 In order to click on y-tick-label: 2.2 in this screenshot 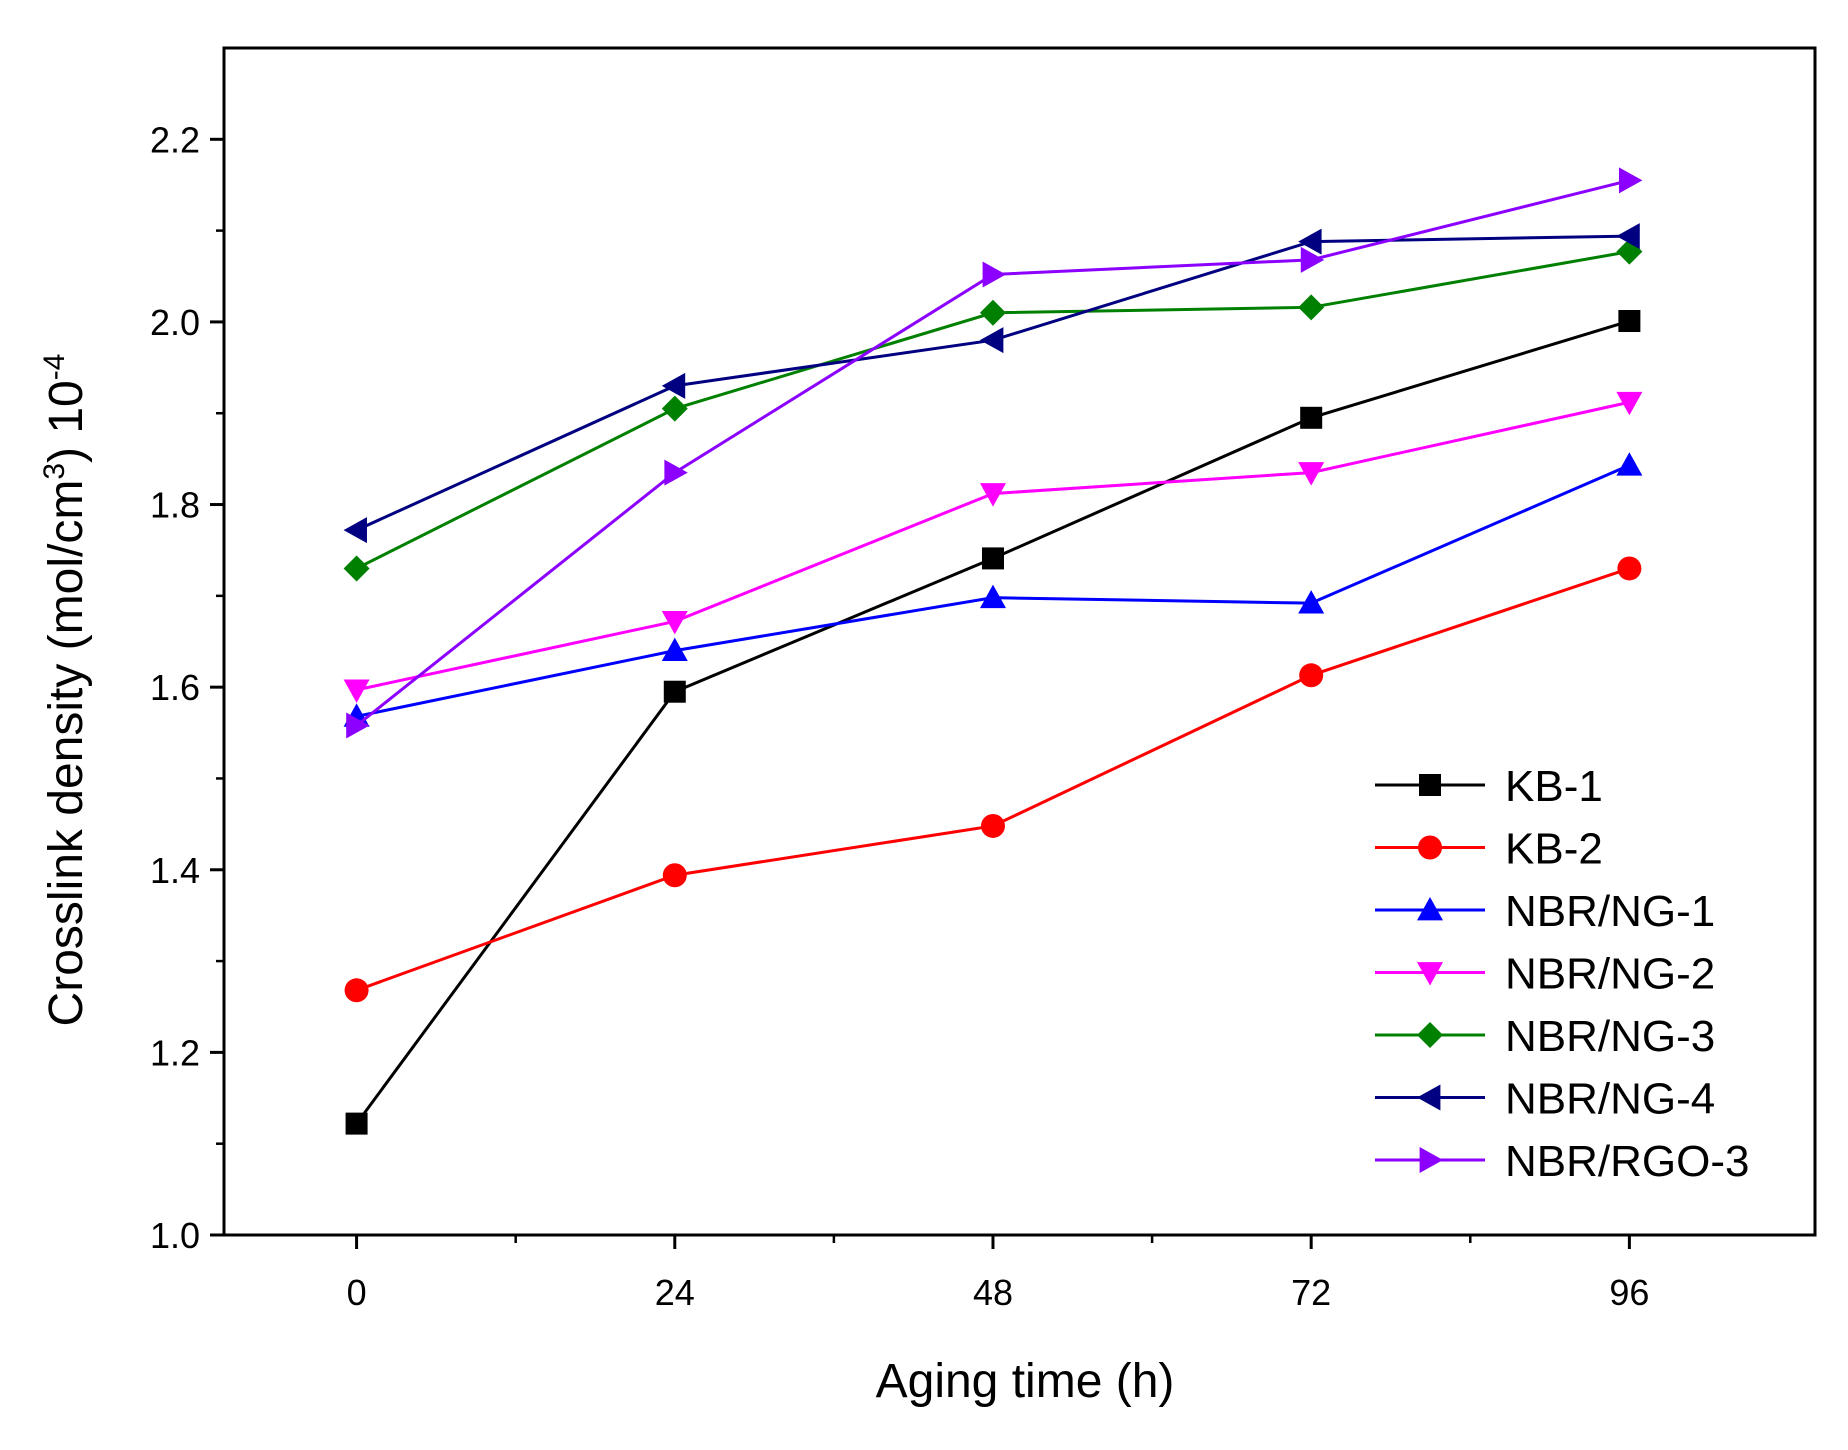, I will do `click(175, 139)`.